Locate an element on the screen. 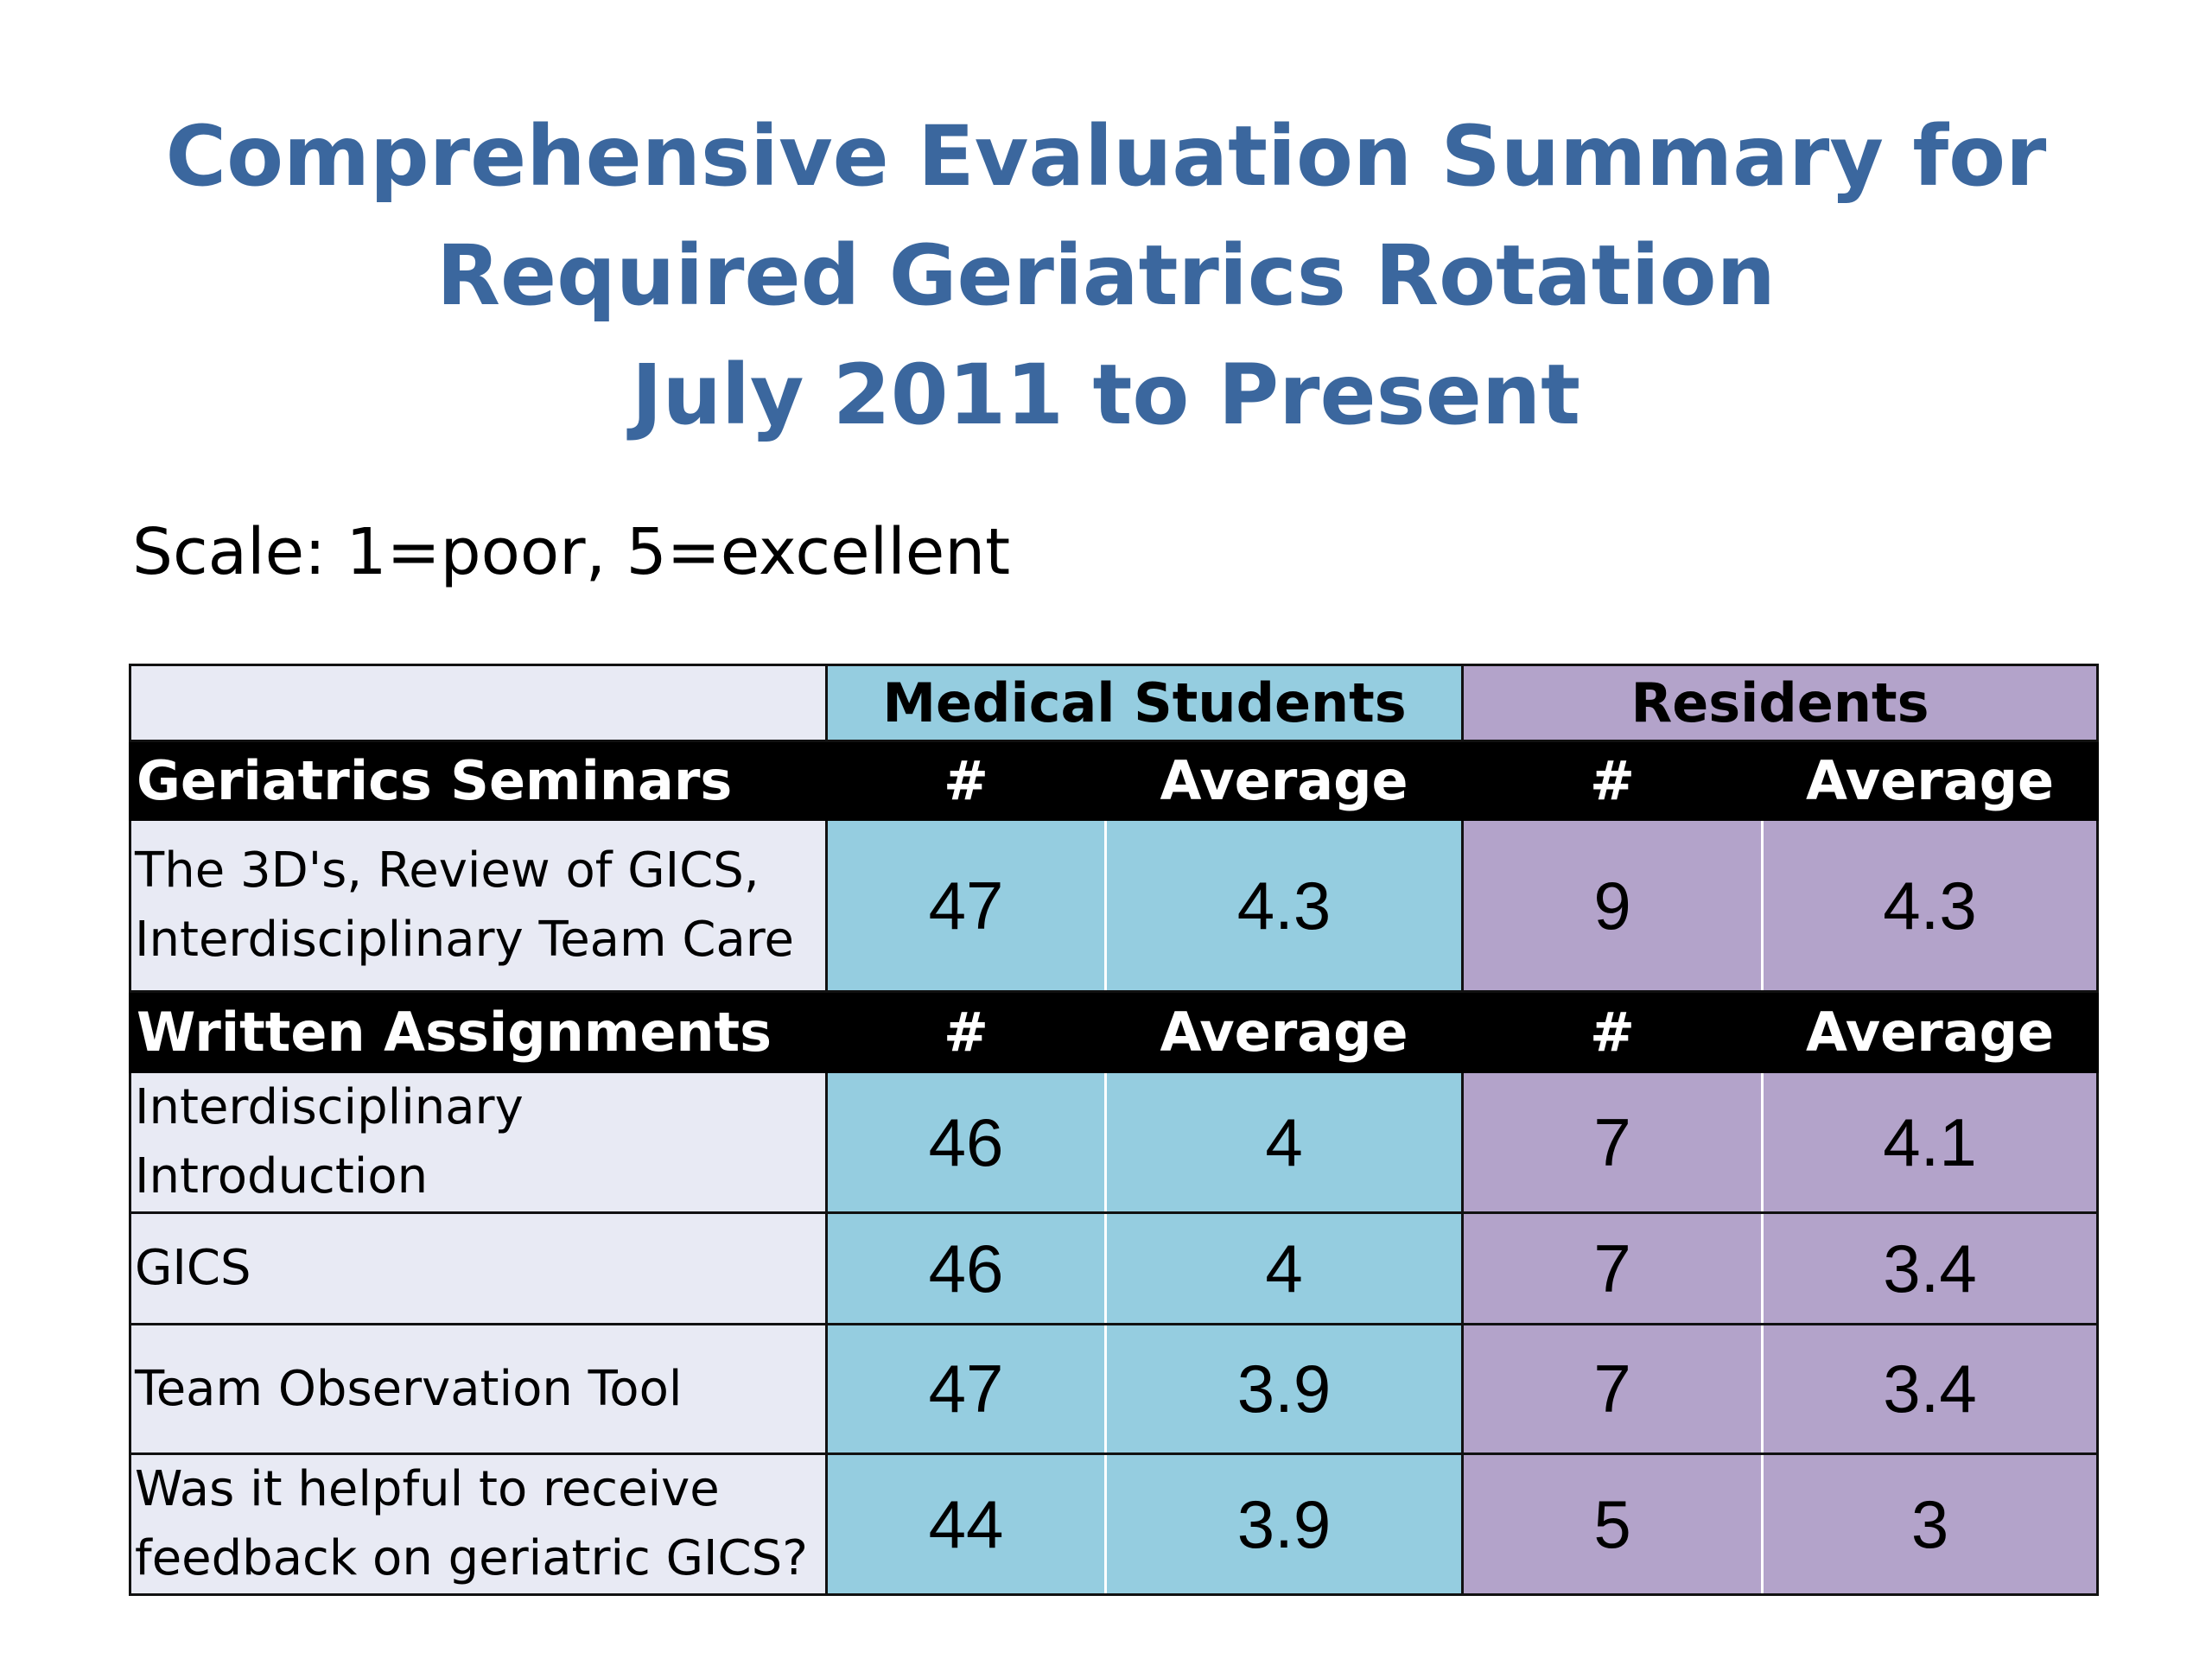 The width and height of the screenshot is (2212, 1659). table-row: Team Observation Tool 47 3.9 7 3.4 is located at coordinates (1114, 1389).